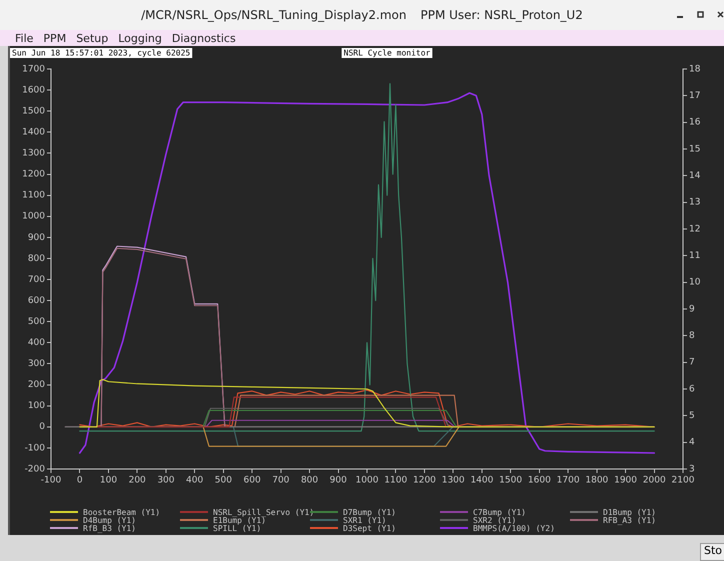 The height and width of the screenshot is (561, 724). Describe the element at coordinates (34, 175) in the screenshot. I see `y-tick-label: 1200` at that location.